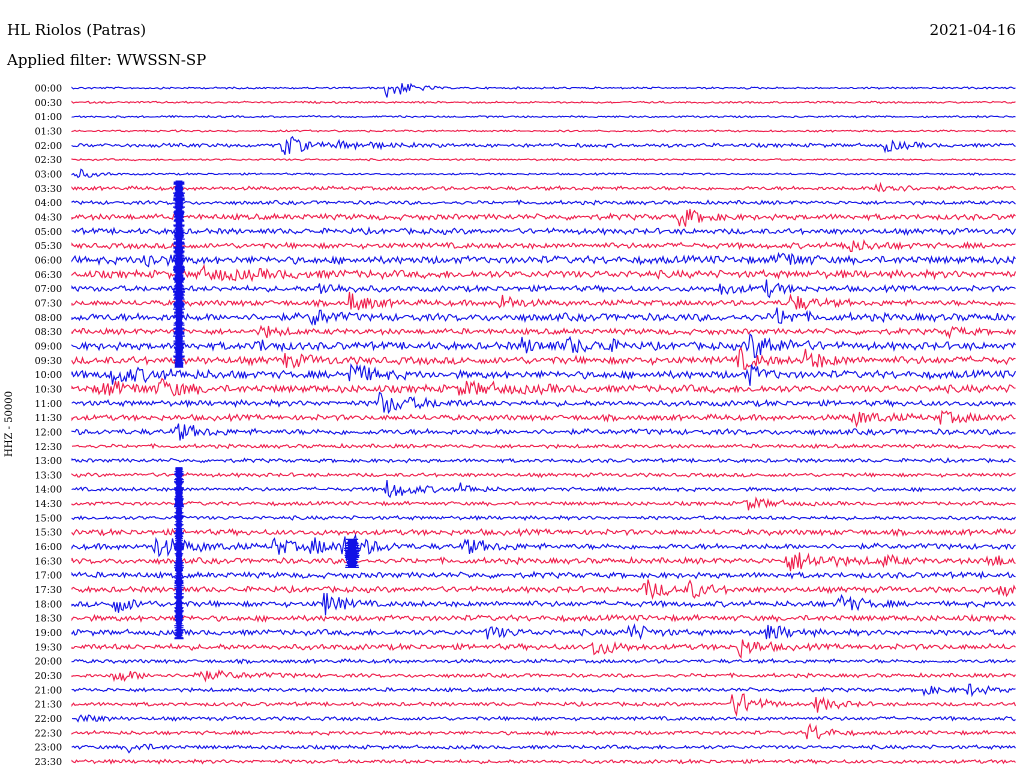 Image resolution: width=1024 pixels, height=780 pixels. What do you see at coordinates (48, 217) in the screenshot?
I see `row-label-0430: 04:30` at bounding box center [48, 217].